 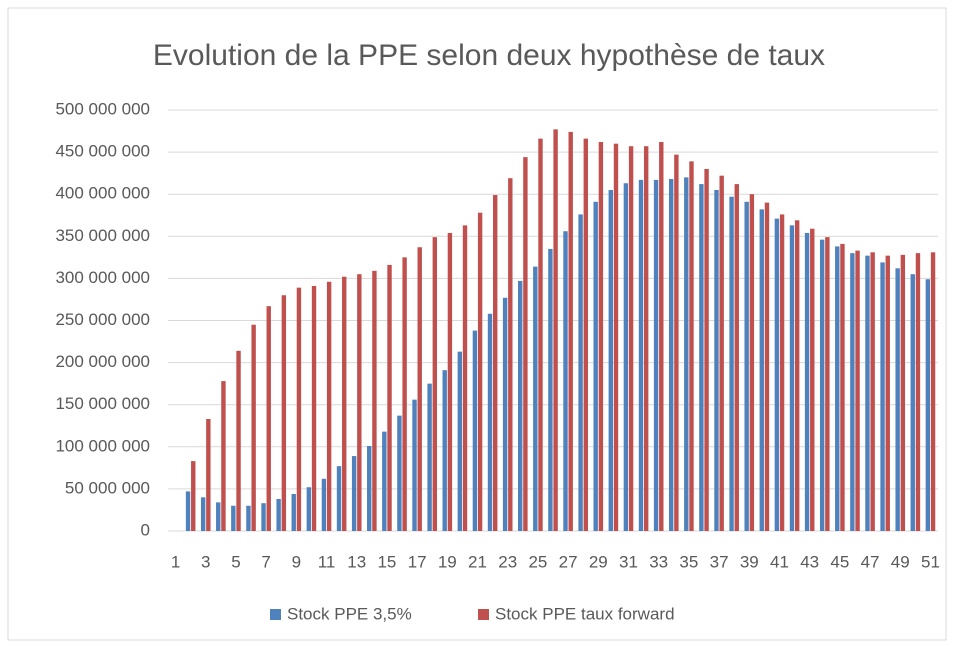 I want to click on x-tick-label: 51, so click(x=930, y=561).